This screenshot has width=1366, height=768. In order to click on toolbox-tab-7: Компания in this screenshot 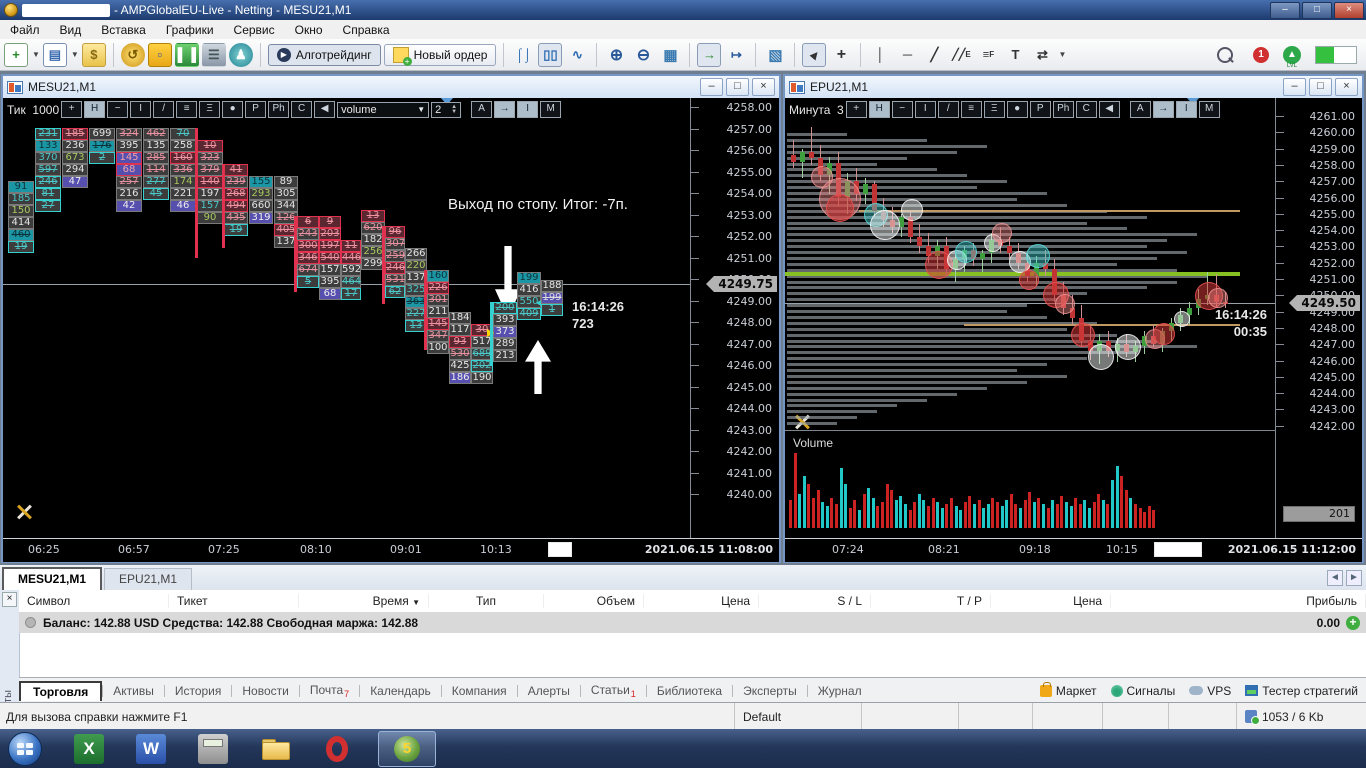, I will do `click(479, 690)`.